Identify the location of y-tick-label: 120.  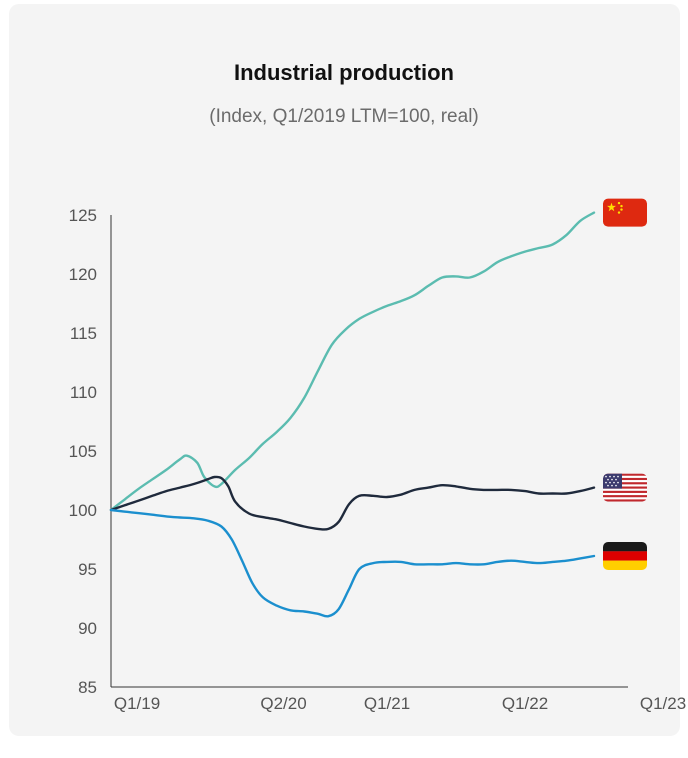
(83, 274).